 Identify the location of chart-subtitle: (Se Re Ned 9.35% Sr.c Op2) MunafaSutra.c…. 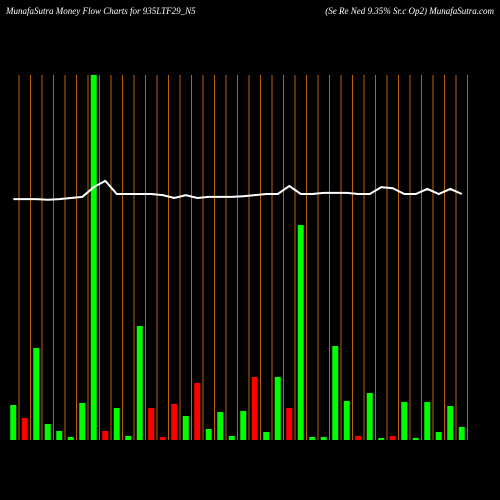
(409, 11).